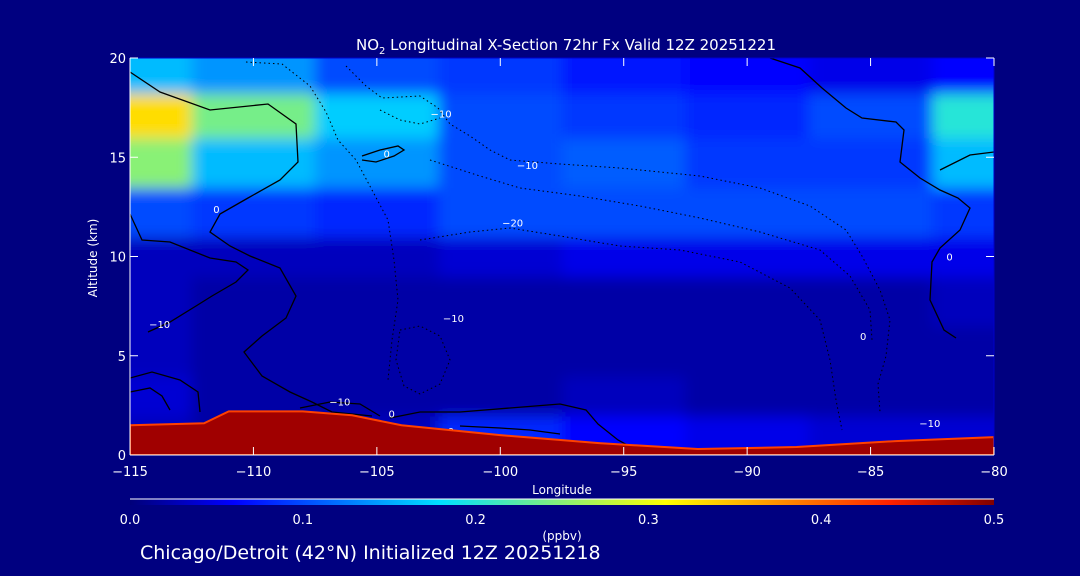 The width and height of the screenshot is (1080, 576). Describe the element at coordinates (510, 430) in the screenshot. I see `contour-lower-tail` at that location.